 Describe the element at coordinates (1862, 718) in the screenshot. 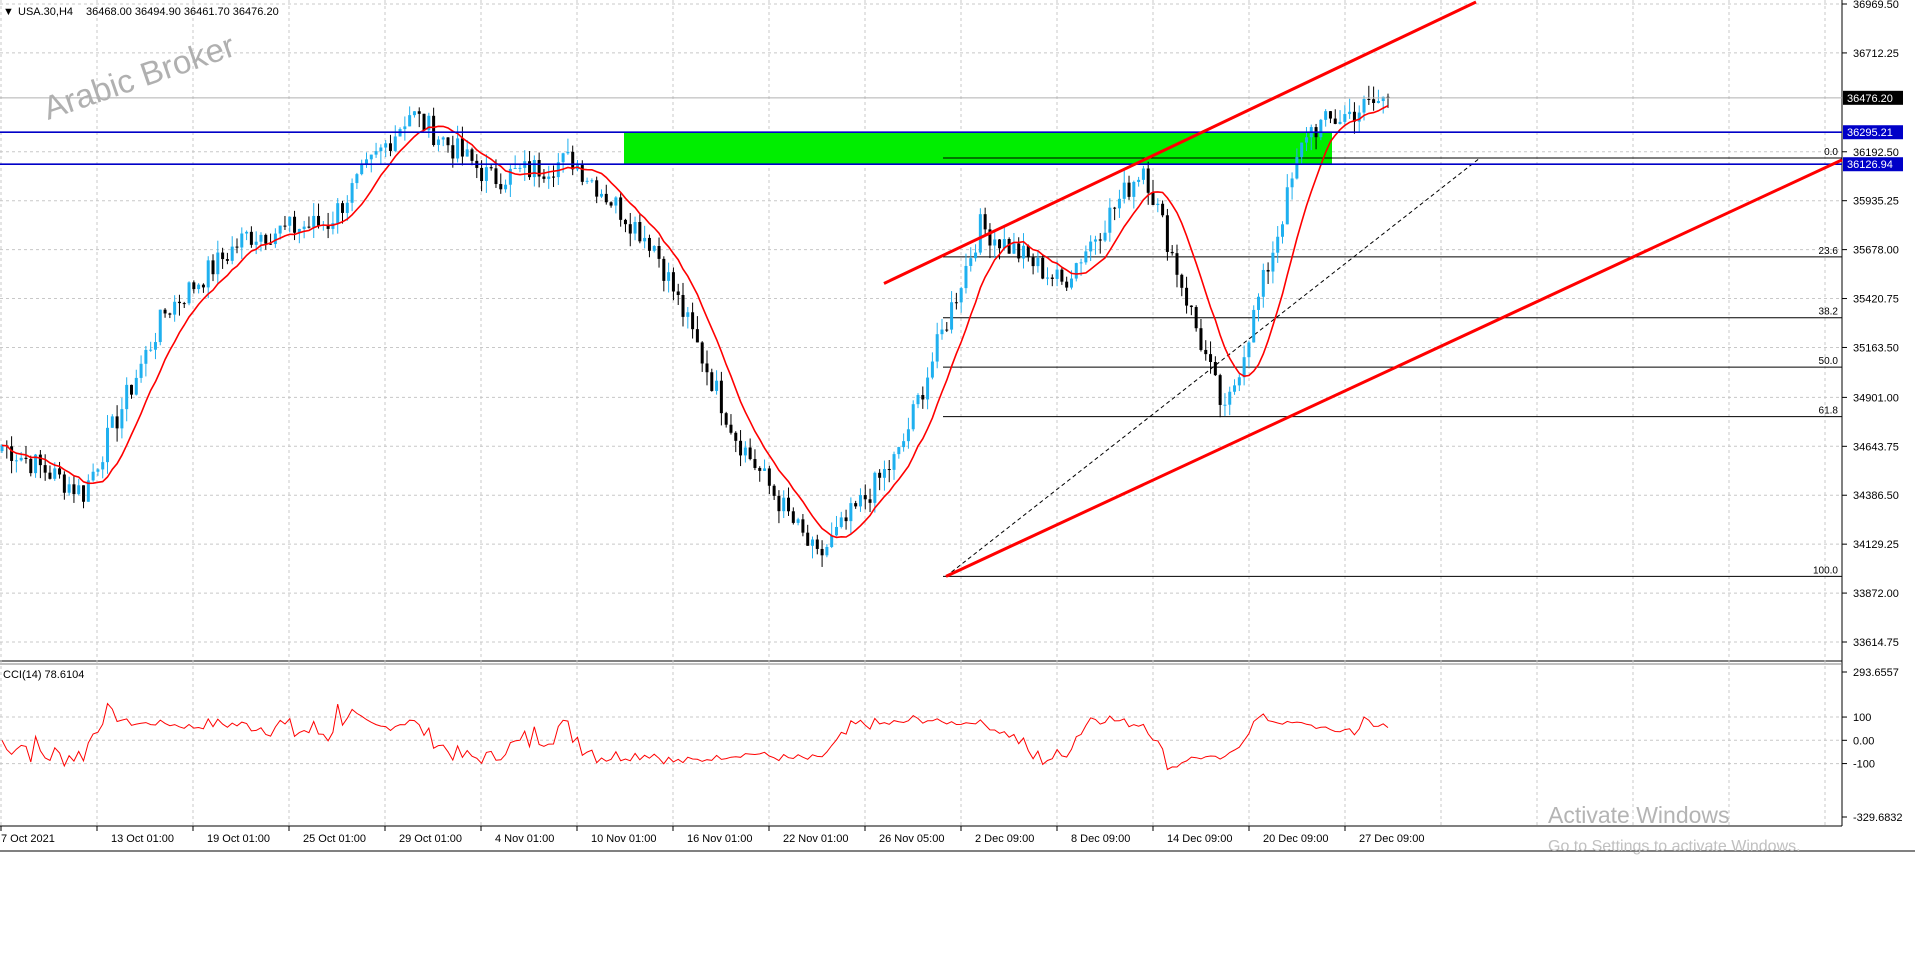

I see `cci-axis-label: 100` at that location.